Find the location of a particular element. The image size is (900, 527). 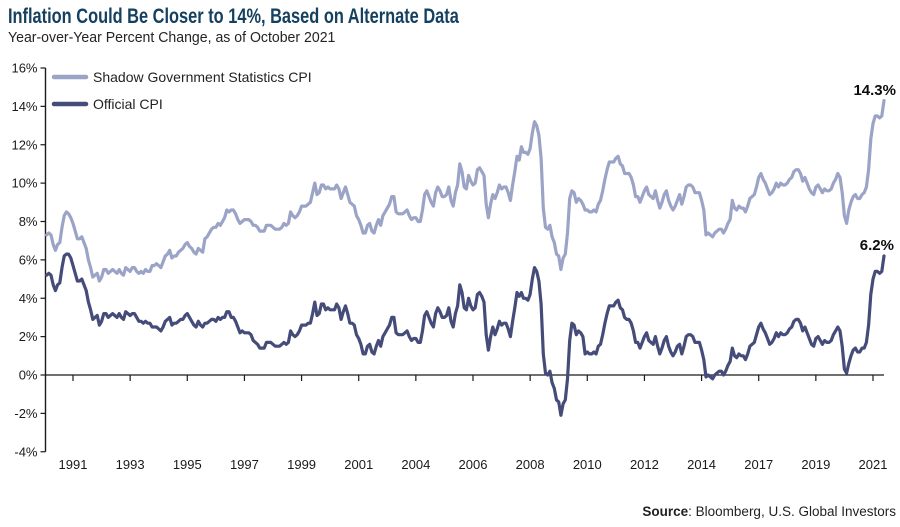

official-cpi-end-value-label: 6.2% is located at coordinates (877, 245).